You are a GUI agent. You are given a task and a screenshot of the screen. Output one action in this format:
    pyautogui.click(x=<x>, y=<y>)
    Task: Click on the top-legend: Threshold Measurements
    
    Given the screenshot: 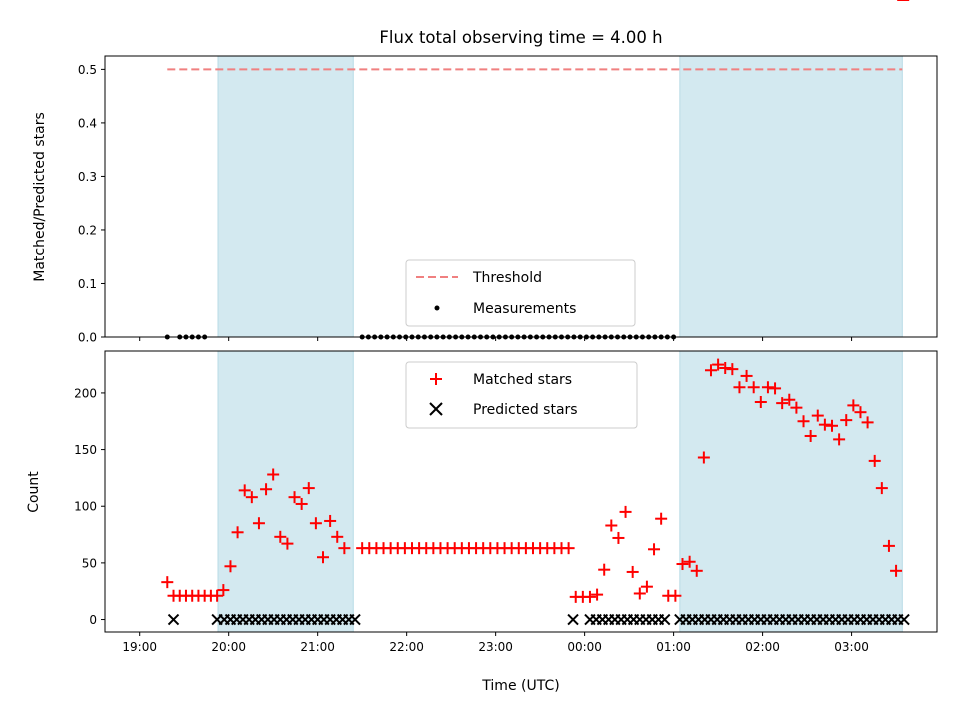 What is the action you would take?
    pyautogui.click(x=520, y=293)
    